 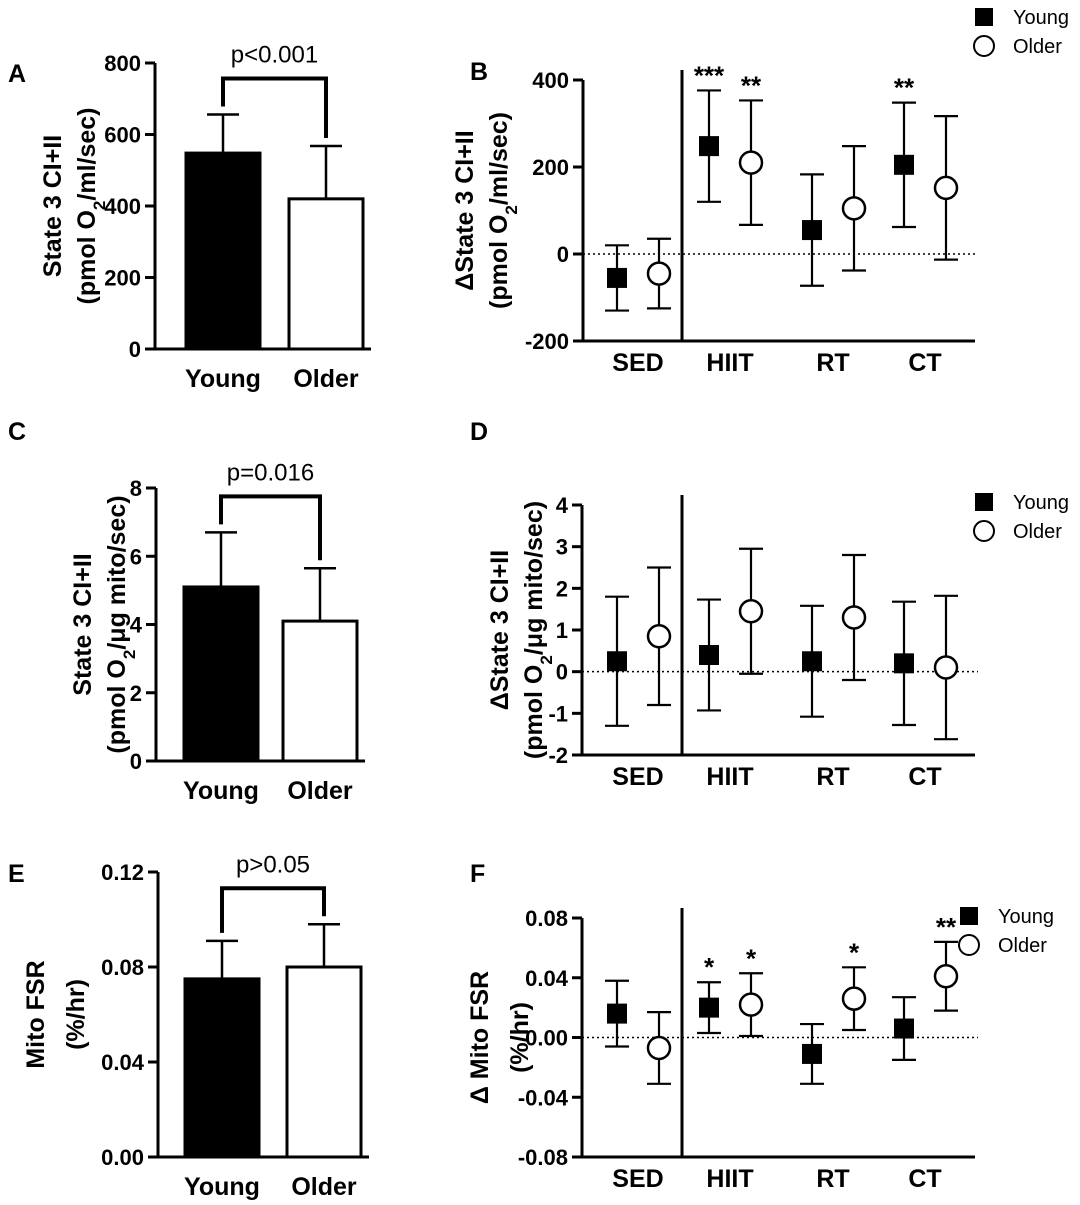 I want to click on y-tick-label: -200, so click(x=547, y=341).